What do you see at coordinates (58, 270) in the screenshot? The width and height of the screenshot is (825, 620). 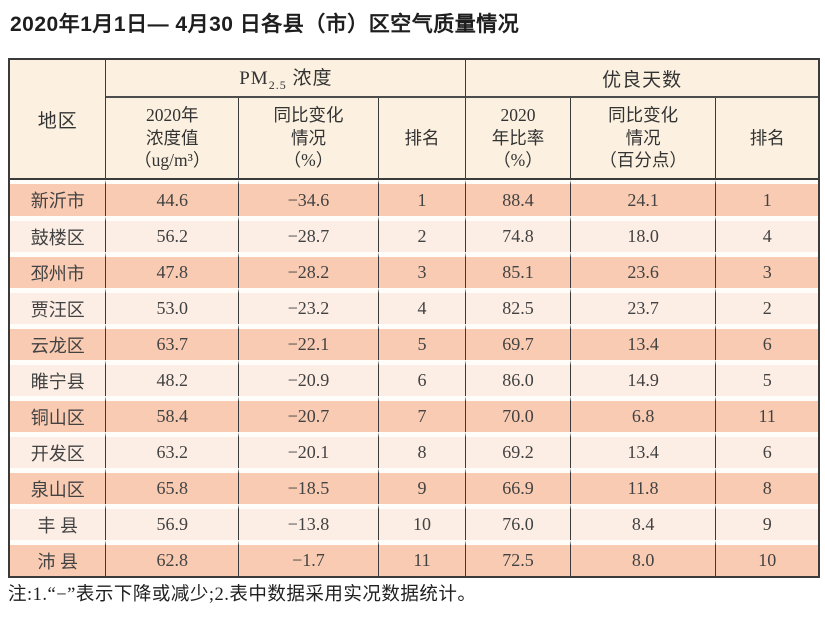 I see `cell-region: 邳州市` at bounding box center [58, 270].